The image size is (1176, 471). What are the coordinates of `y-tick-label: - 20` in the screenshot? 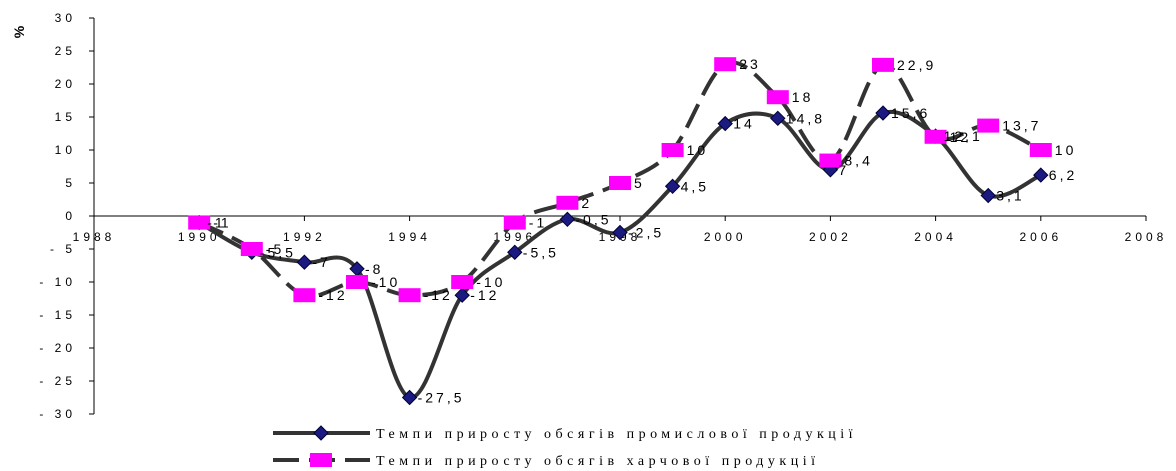 It's located at (57, 348).